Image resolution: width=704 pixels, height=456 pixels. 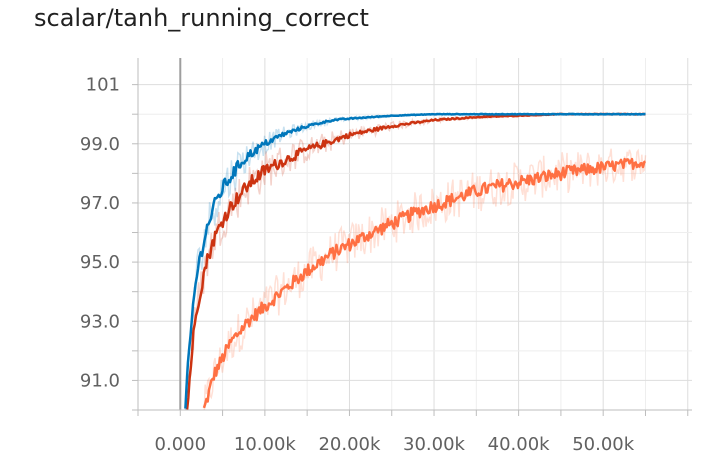 I want to click on y-tick-label: 93.0, so click(x=100, y=321).